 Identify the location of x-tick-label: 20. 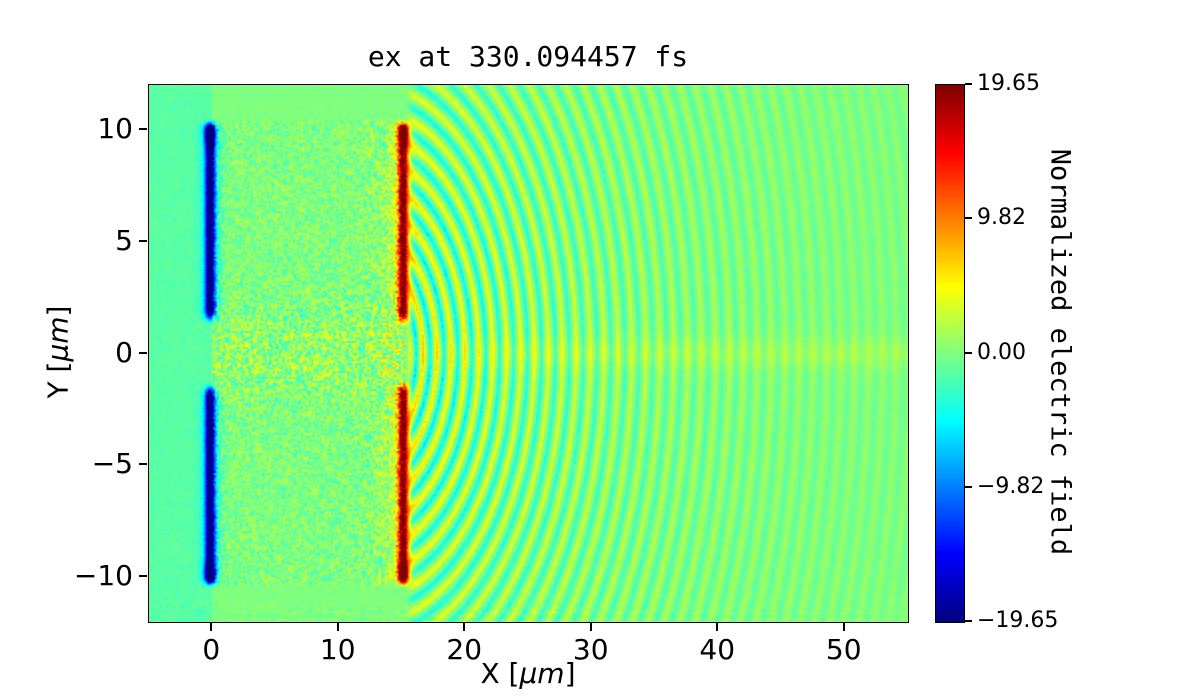
(464, 649).